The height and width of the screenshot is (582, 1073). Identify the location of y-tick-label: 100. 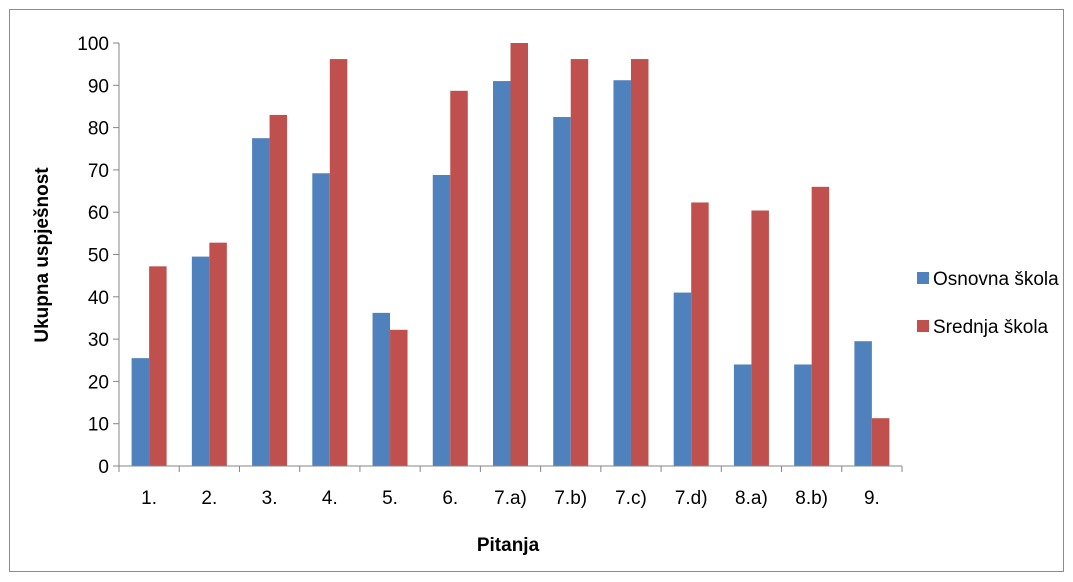
(93, 44).